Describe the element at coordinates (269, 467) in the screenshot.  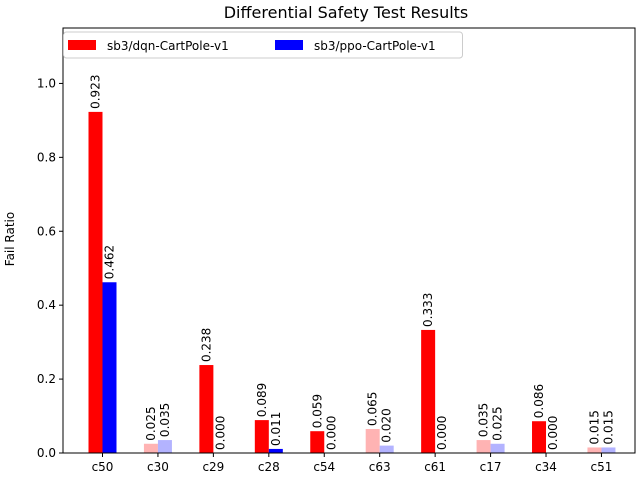
I see `x-tick-label: c28` at that location.